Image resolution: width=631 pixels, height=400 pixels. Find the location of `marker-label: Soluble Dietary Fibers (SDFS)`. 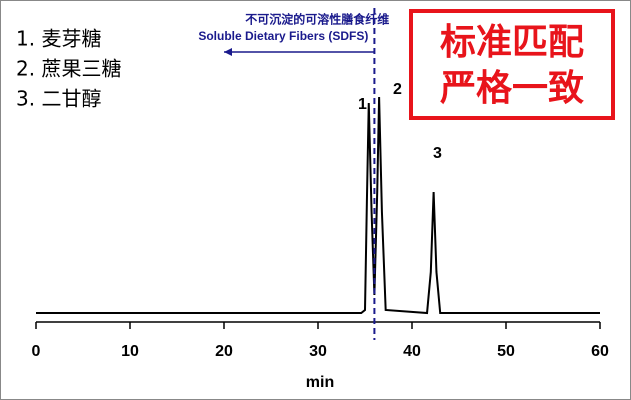

marker-label: Soluble Dietary Fibers (SDFS) is located at coordinates (283, 36).